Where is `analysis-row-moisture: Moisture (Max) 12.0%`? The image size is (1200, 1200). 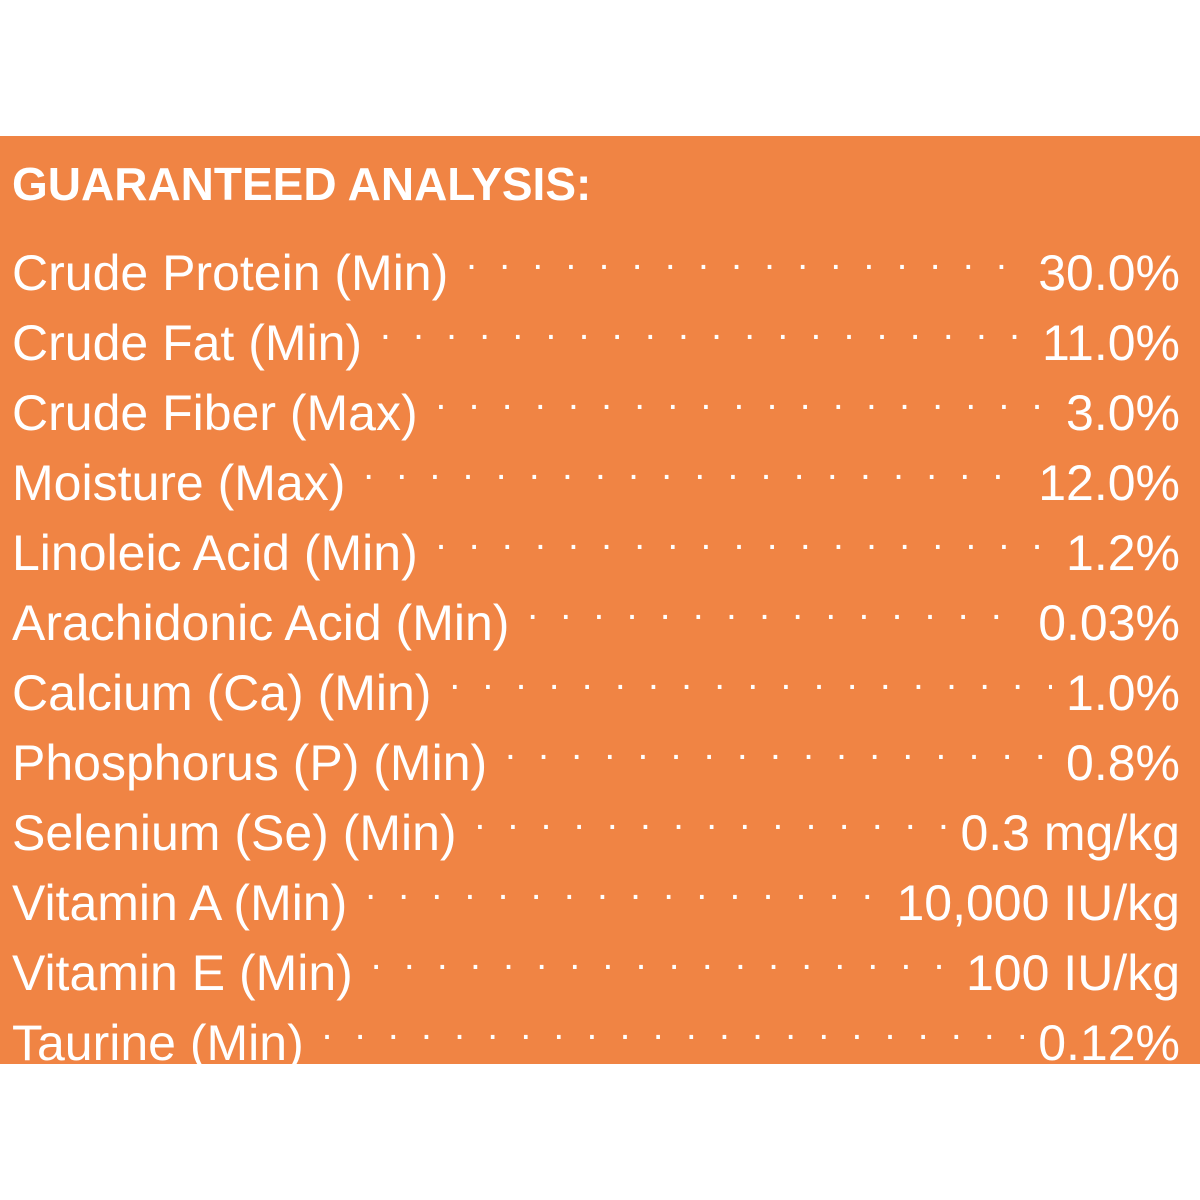
analysis-row-moisture: Moisture (Max) 12.0% is located at coordinates (596, 470).